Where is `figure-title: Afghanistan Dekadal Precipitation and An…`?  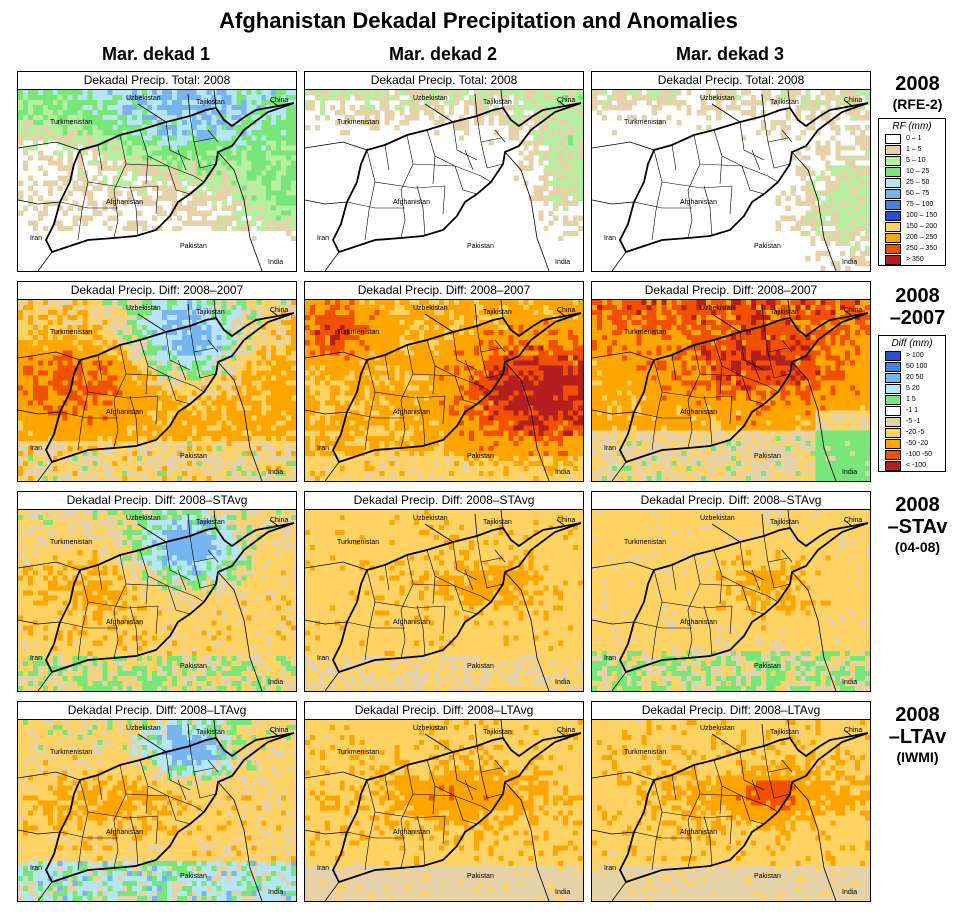
figure-title: Afghanistan Dekadal Precipitation and An… is located at coordinates (478, 21).